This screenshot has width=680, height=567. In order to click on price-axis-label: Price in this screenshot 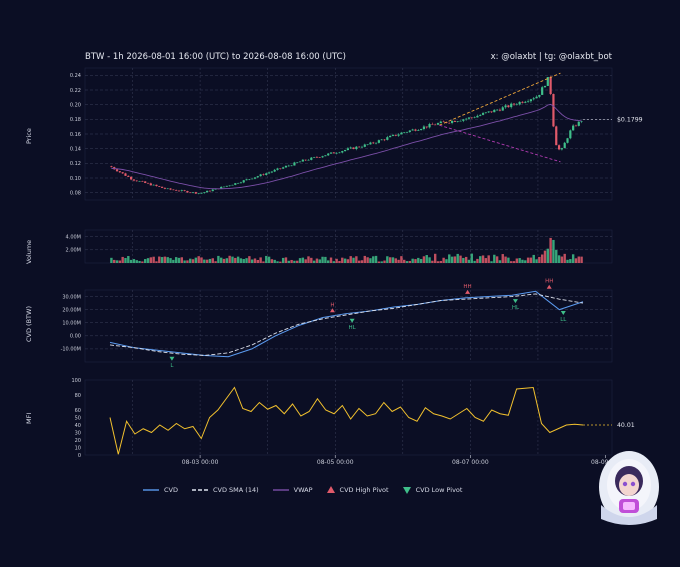, I will do `click(29, 136)`.